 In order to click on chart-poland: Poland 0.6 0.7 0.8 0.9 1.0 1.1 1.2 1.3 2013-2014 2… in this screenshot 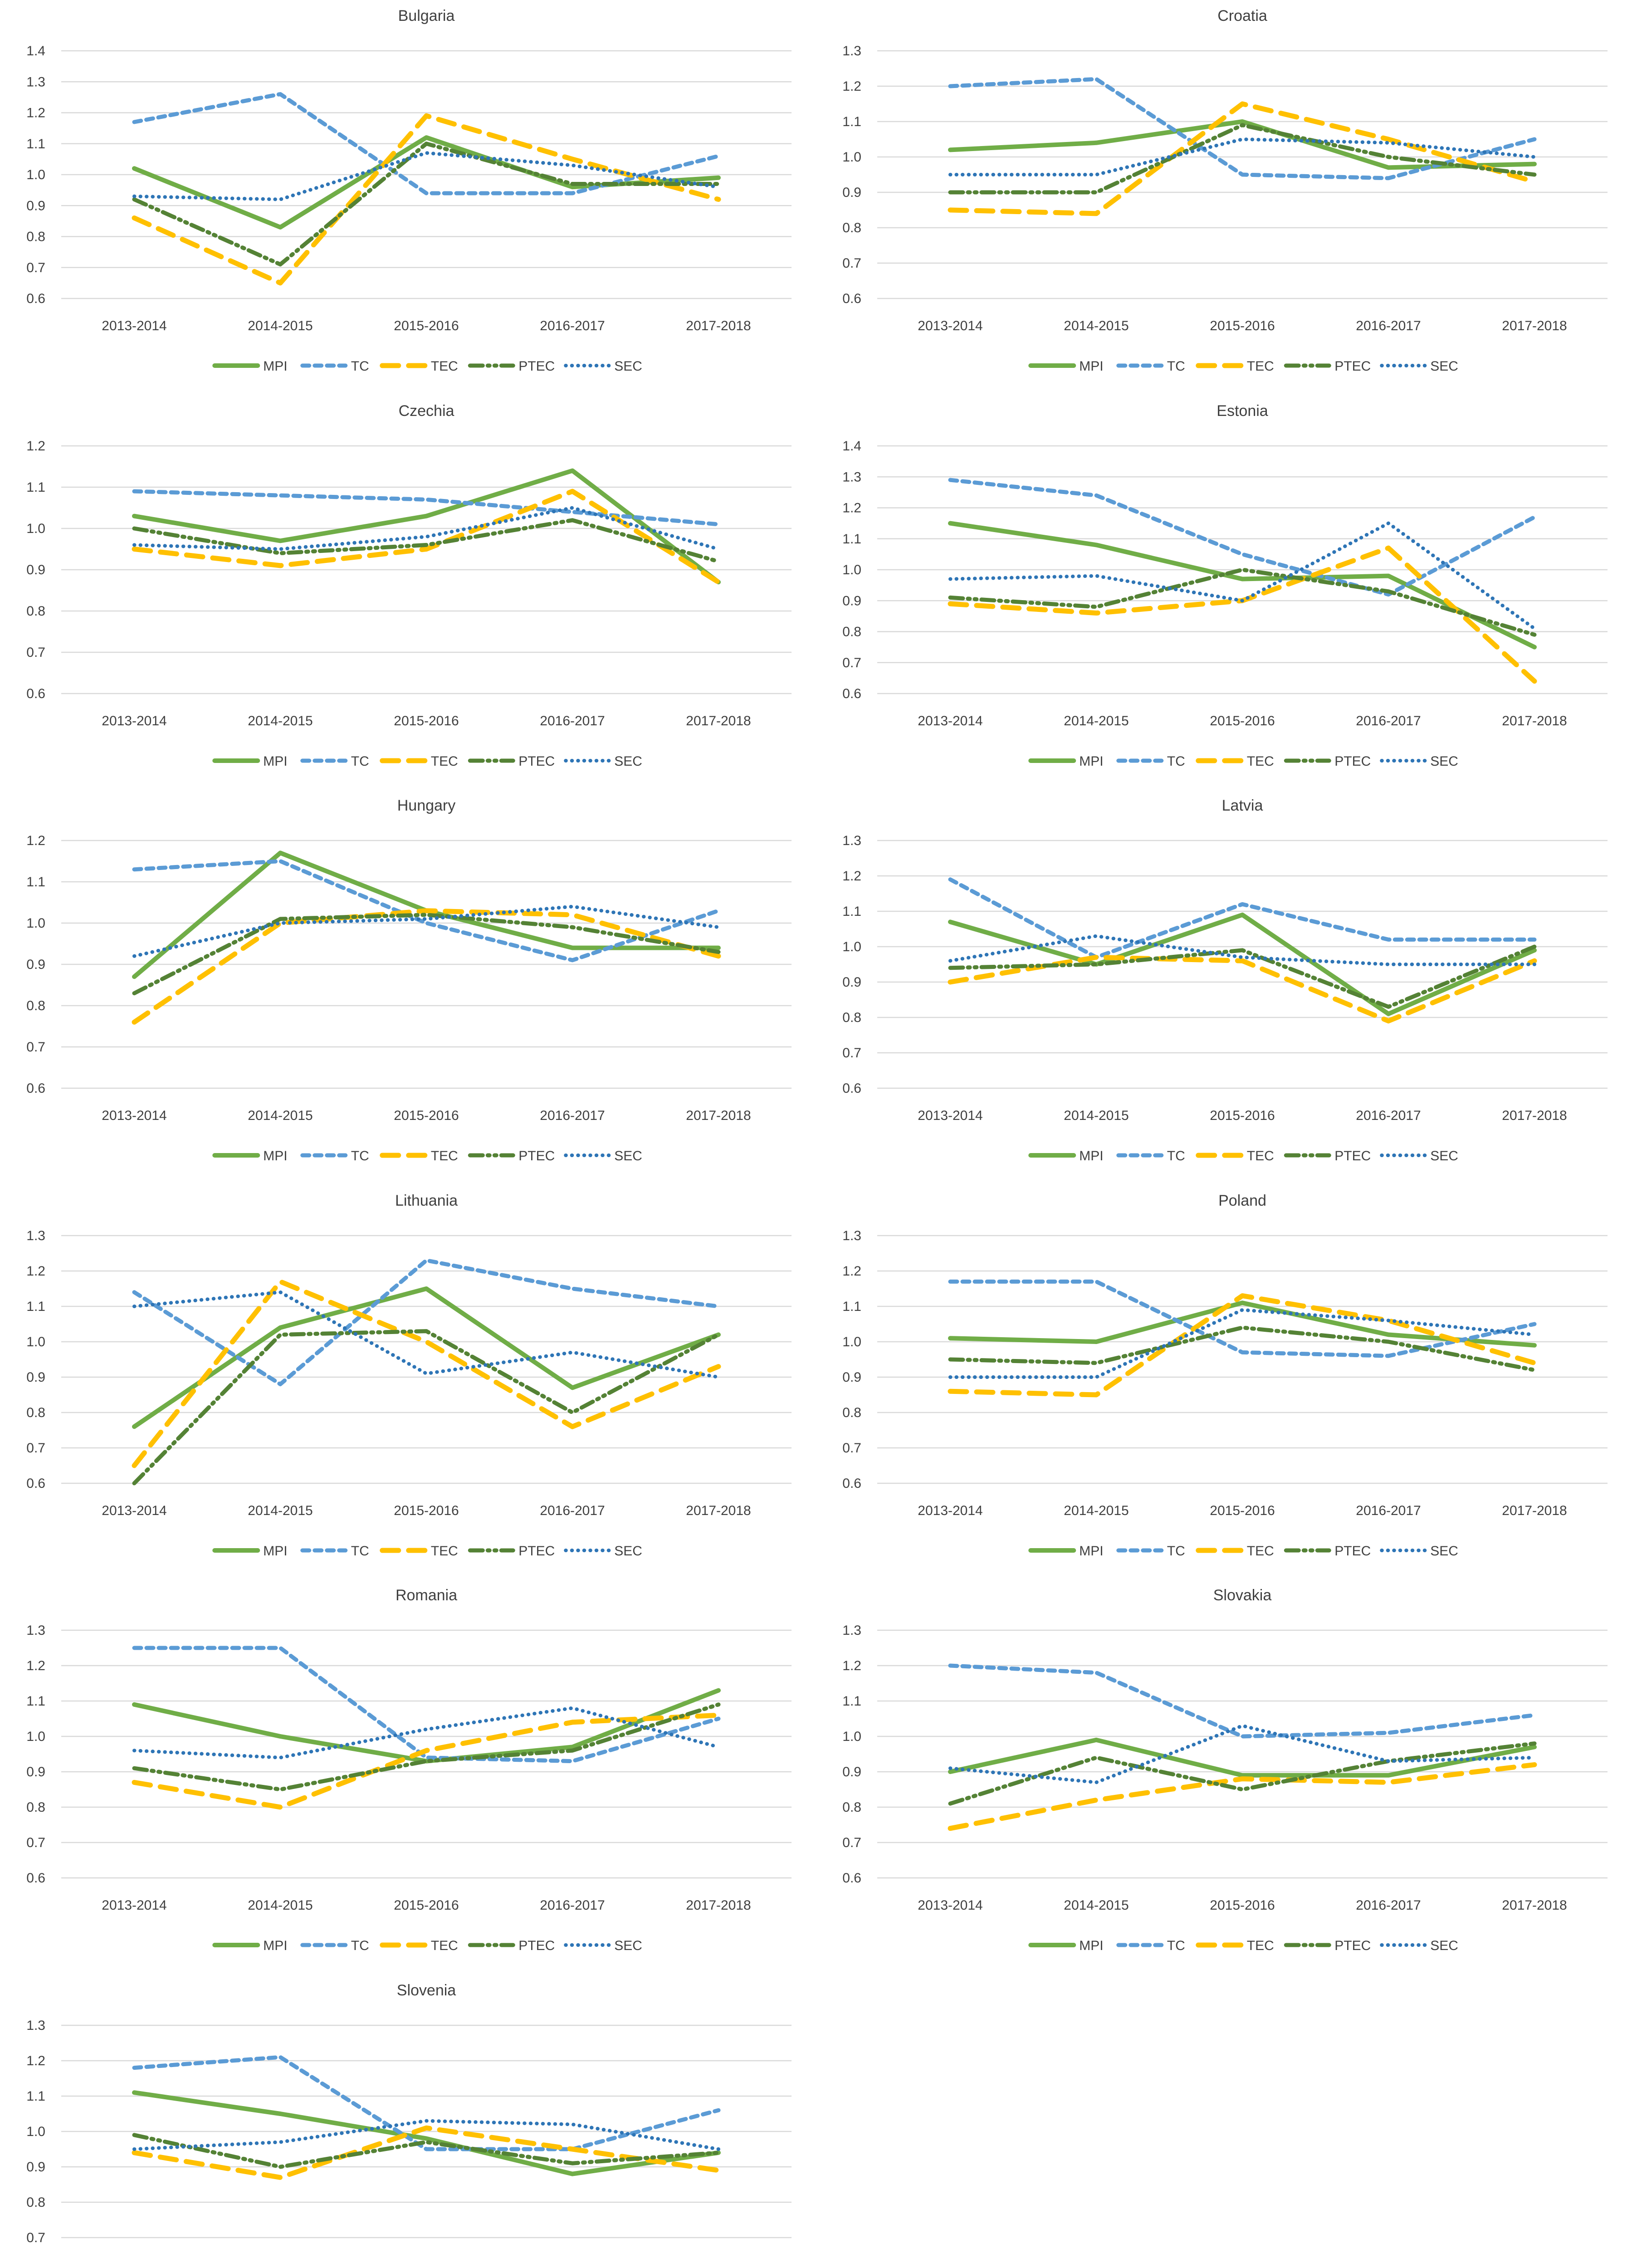, I will do `click(1224, 1382)`.